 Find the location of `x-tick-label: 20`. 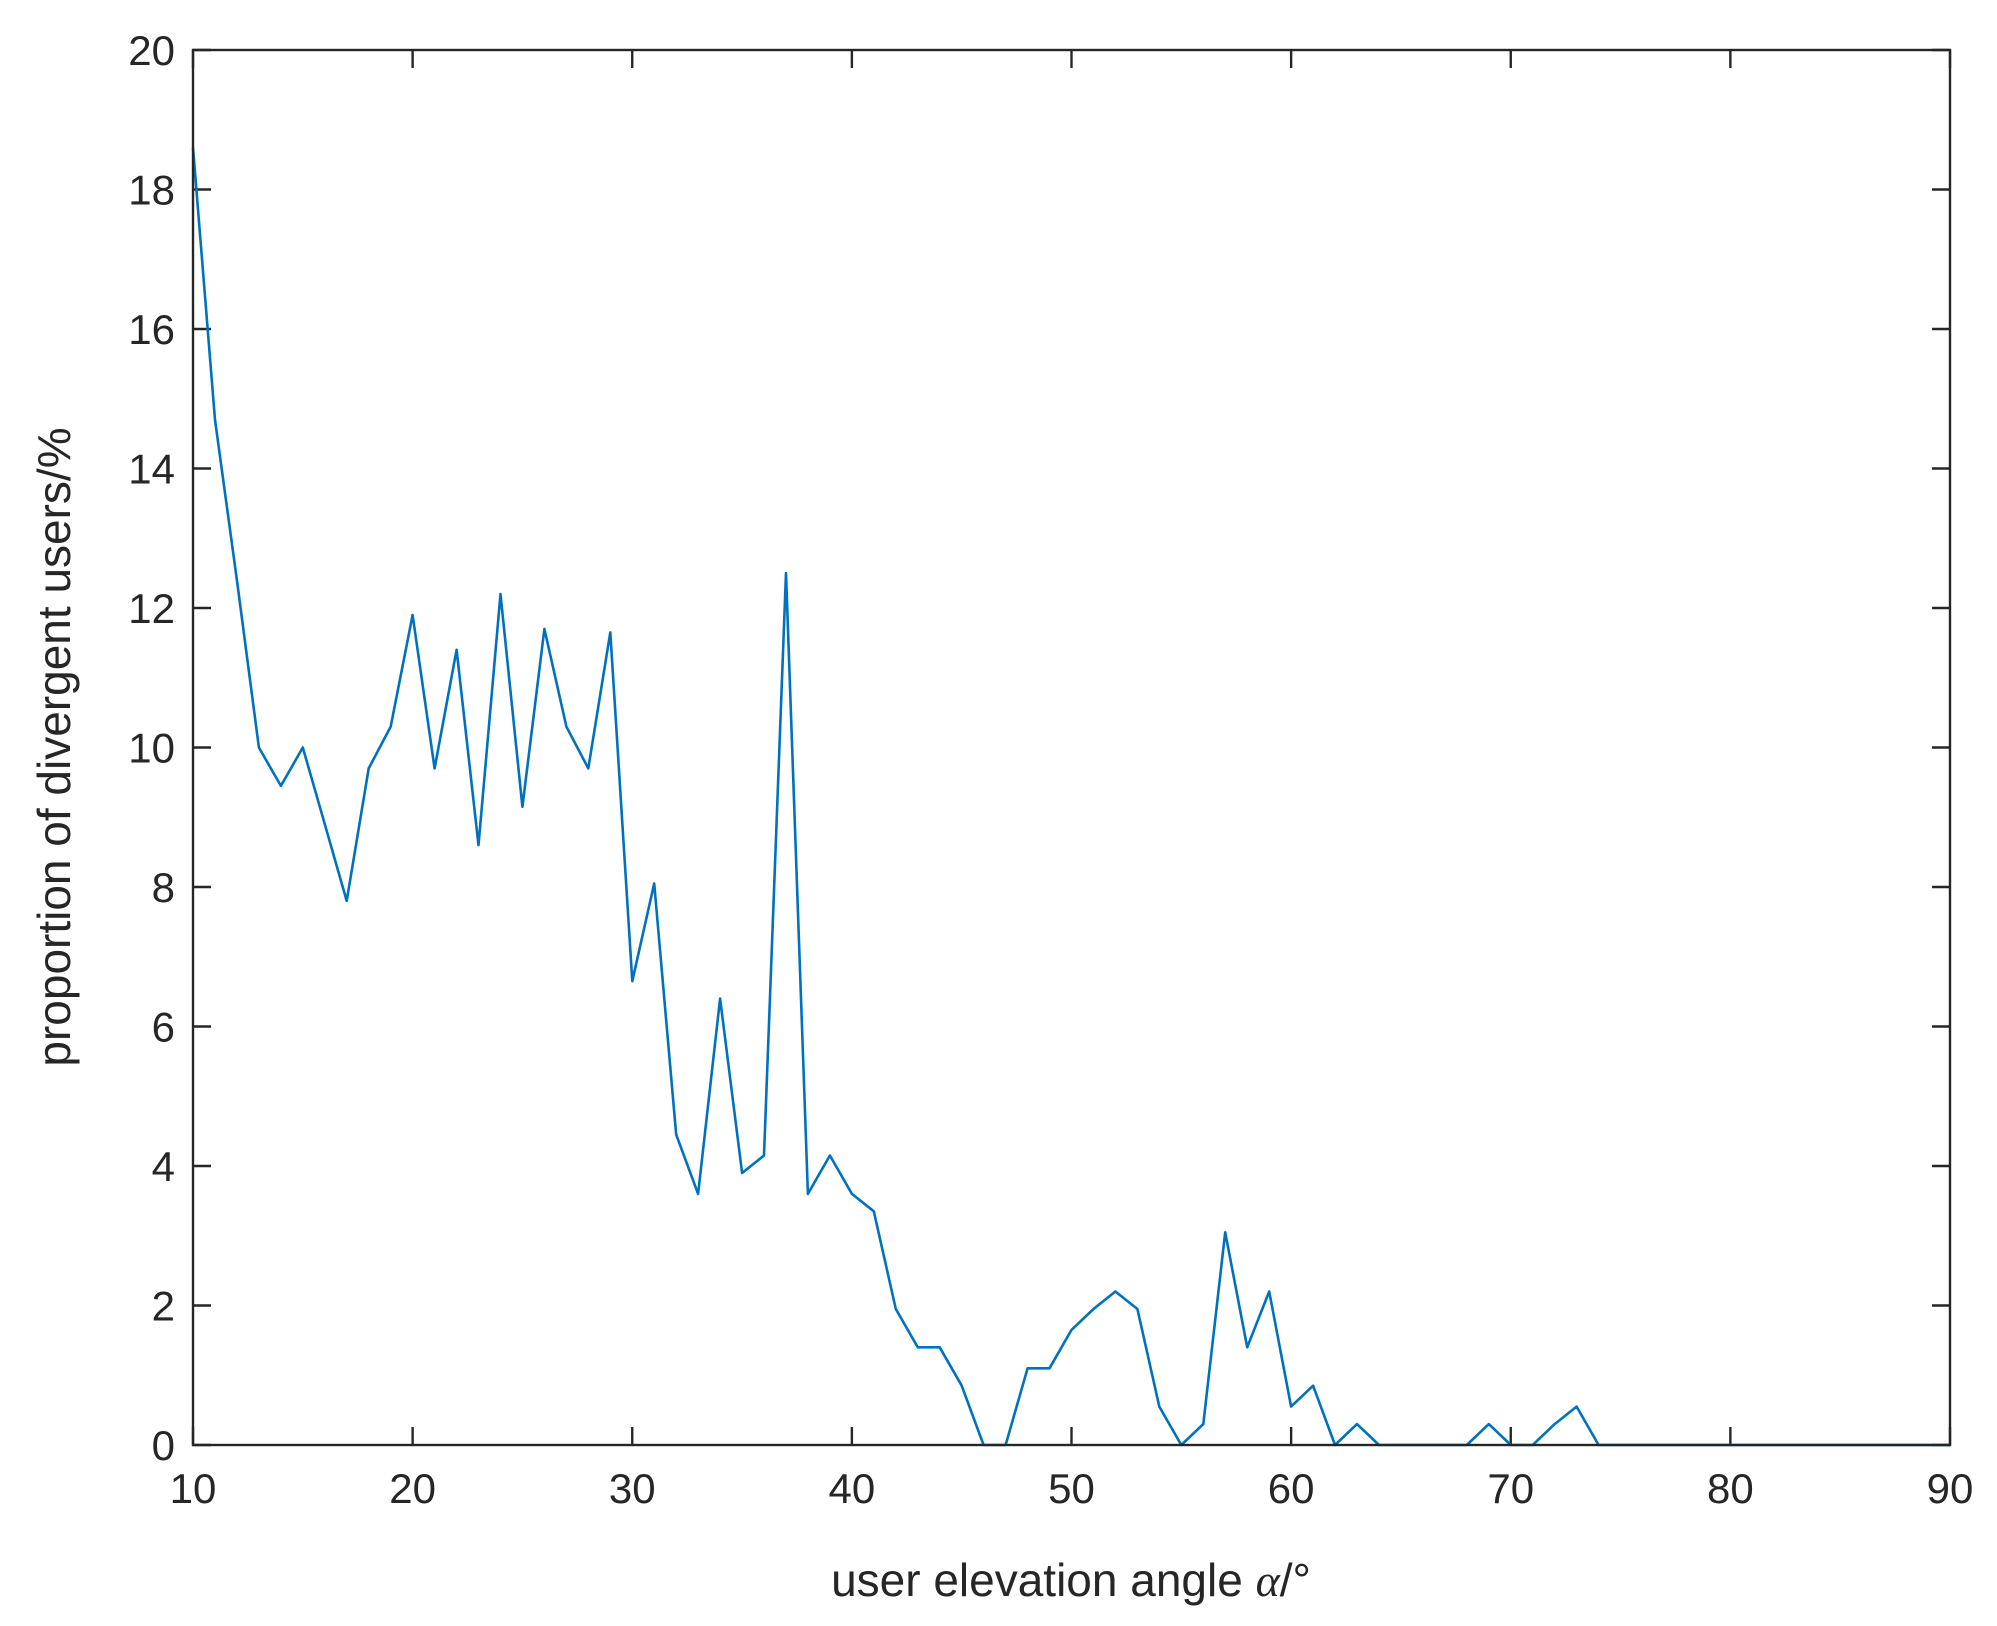

x-tick-label: 20 is located at coordinates (412, 1488).